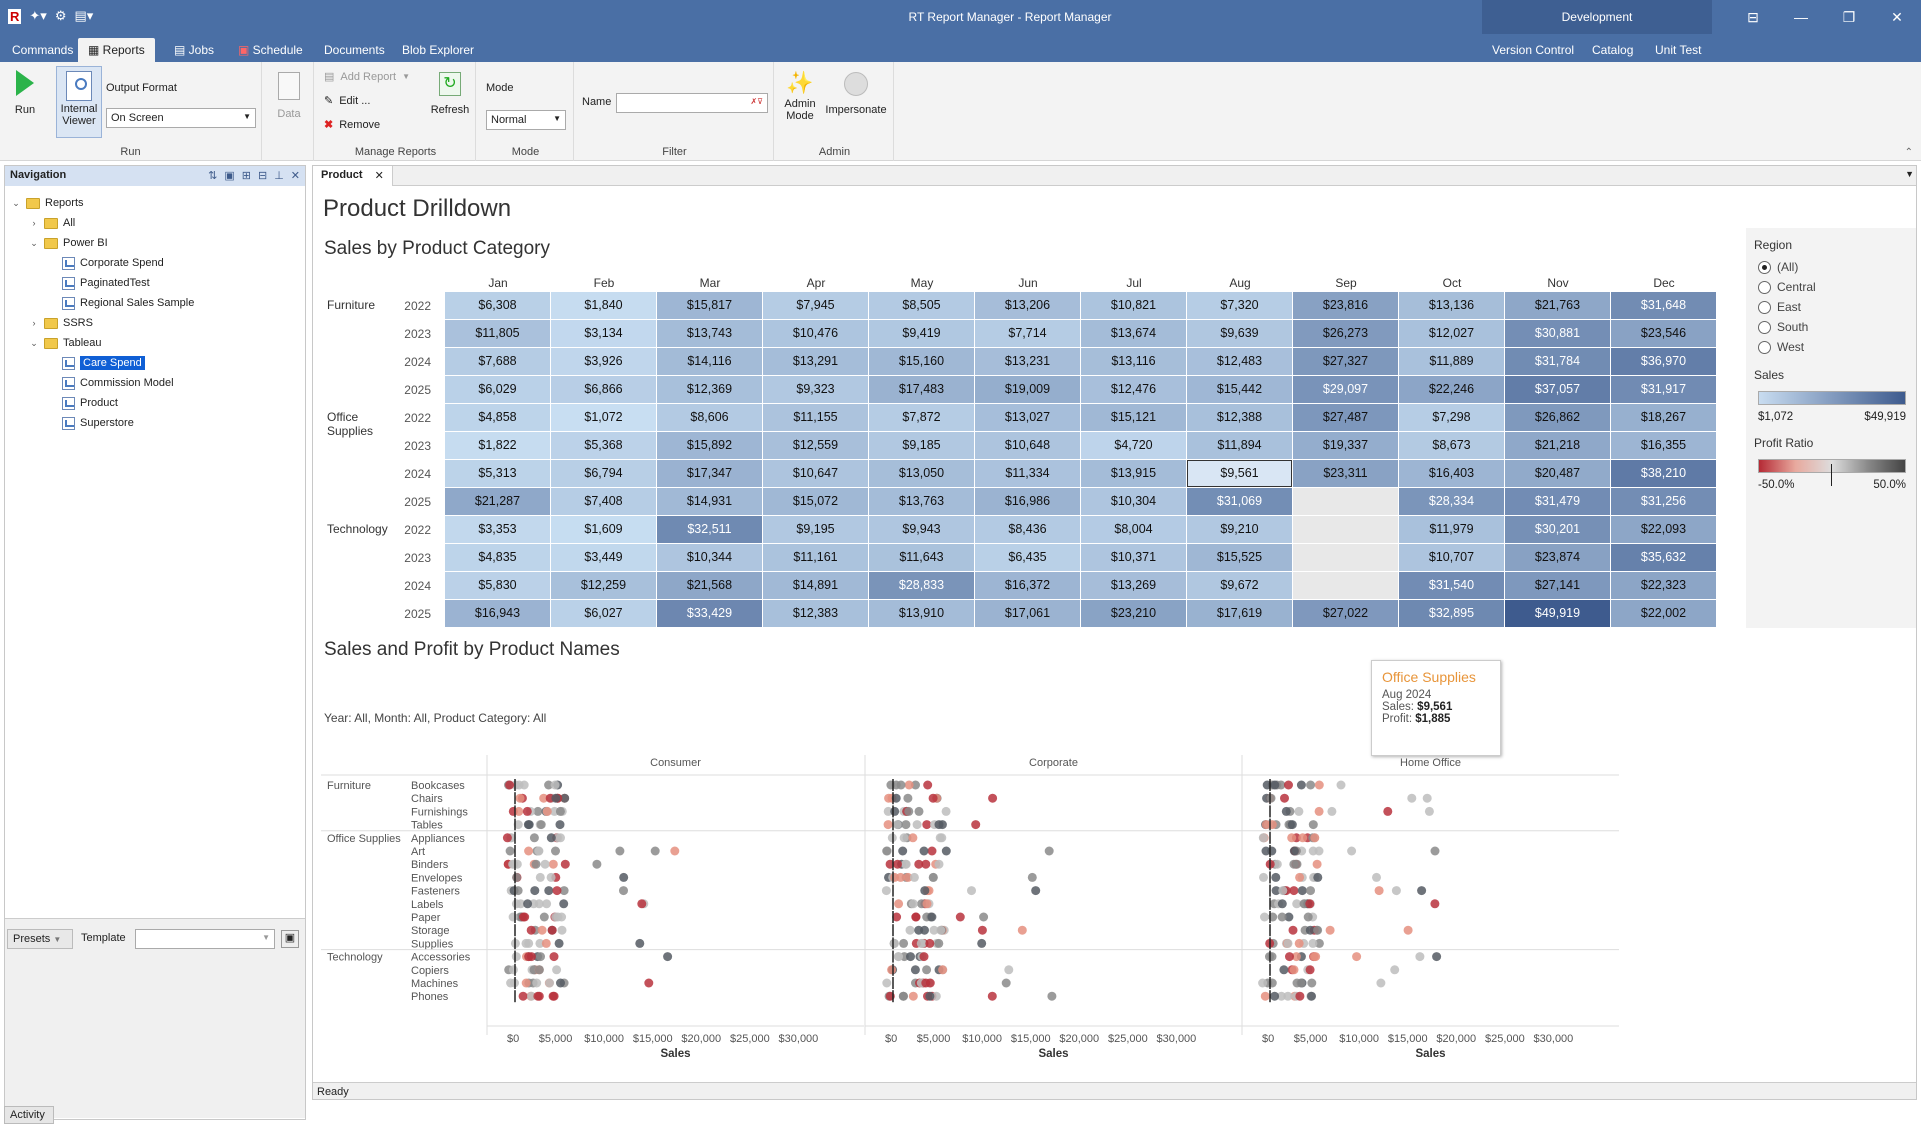  Describe the element at coordinates (1345, 613) in the screenshot. I see `heatmap-cell: $27,022` at that location.